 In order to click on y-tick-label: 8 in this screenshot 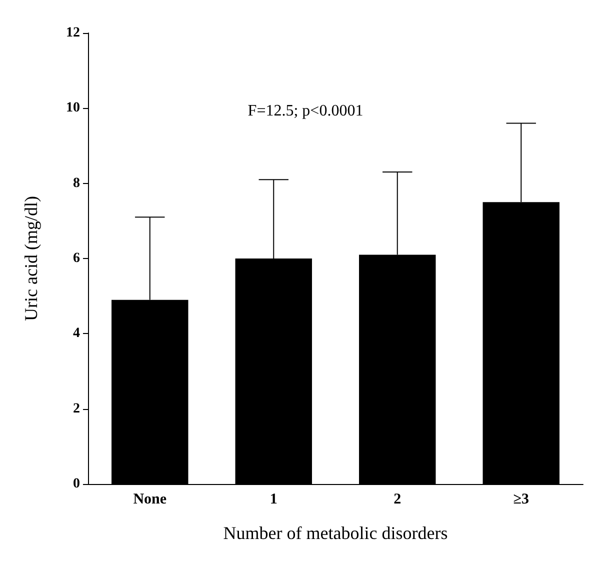, I will do `click(76, 183)`.